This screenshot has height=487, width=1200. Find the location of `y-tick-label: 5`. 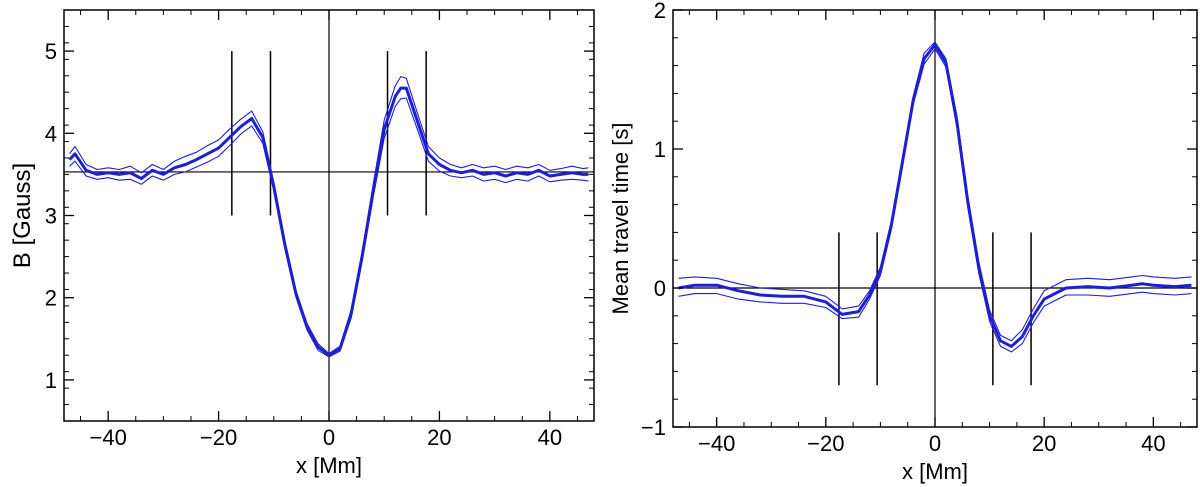

y-tick-label: 5 is located at coordinates (51, 51).